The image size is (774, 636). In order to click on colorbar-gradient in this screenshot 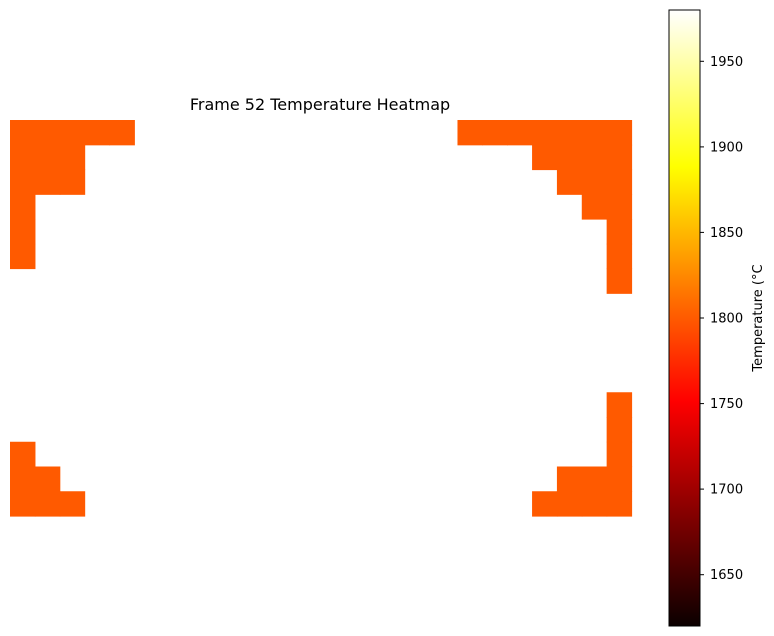, I will do `click(684, 318)`.